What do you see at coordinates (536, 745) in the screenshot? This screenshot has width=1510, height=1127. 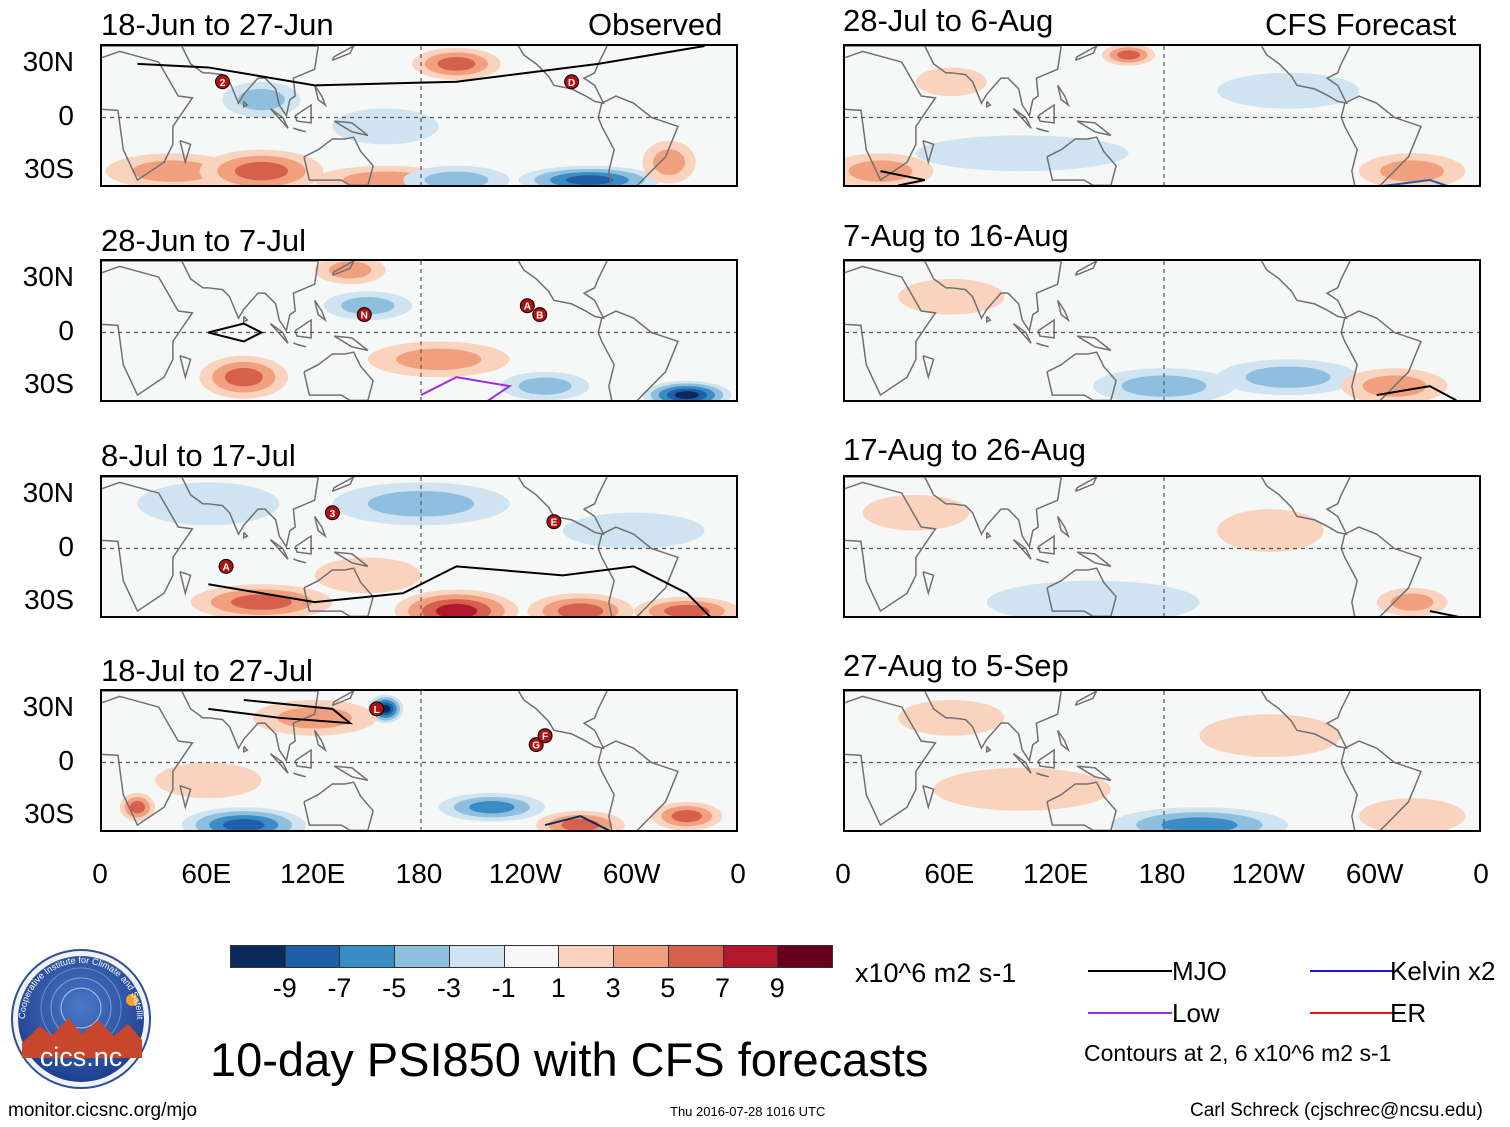 I see `storm-marker: G` at bounding box center [536, 745].